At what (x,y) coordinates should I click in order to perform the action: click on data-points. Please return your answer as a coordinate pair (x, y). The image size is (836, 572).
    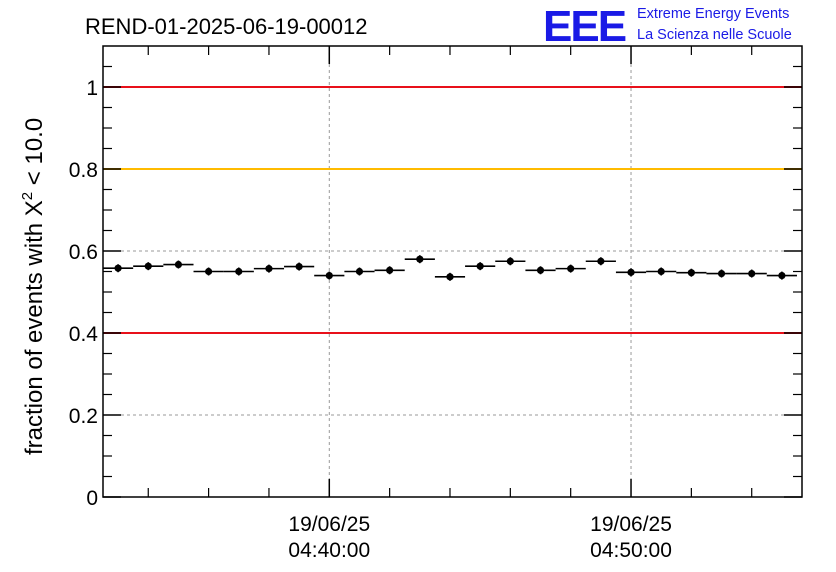
    Looking at the image, I should click on (450, 268).